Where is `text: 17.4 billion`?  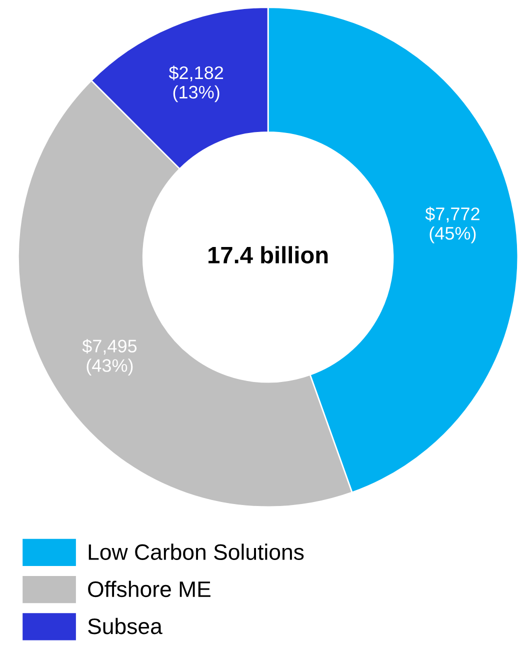 text: 17.4 billion is located at coordinates (268, 255).